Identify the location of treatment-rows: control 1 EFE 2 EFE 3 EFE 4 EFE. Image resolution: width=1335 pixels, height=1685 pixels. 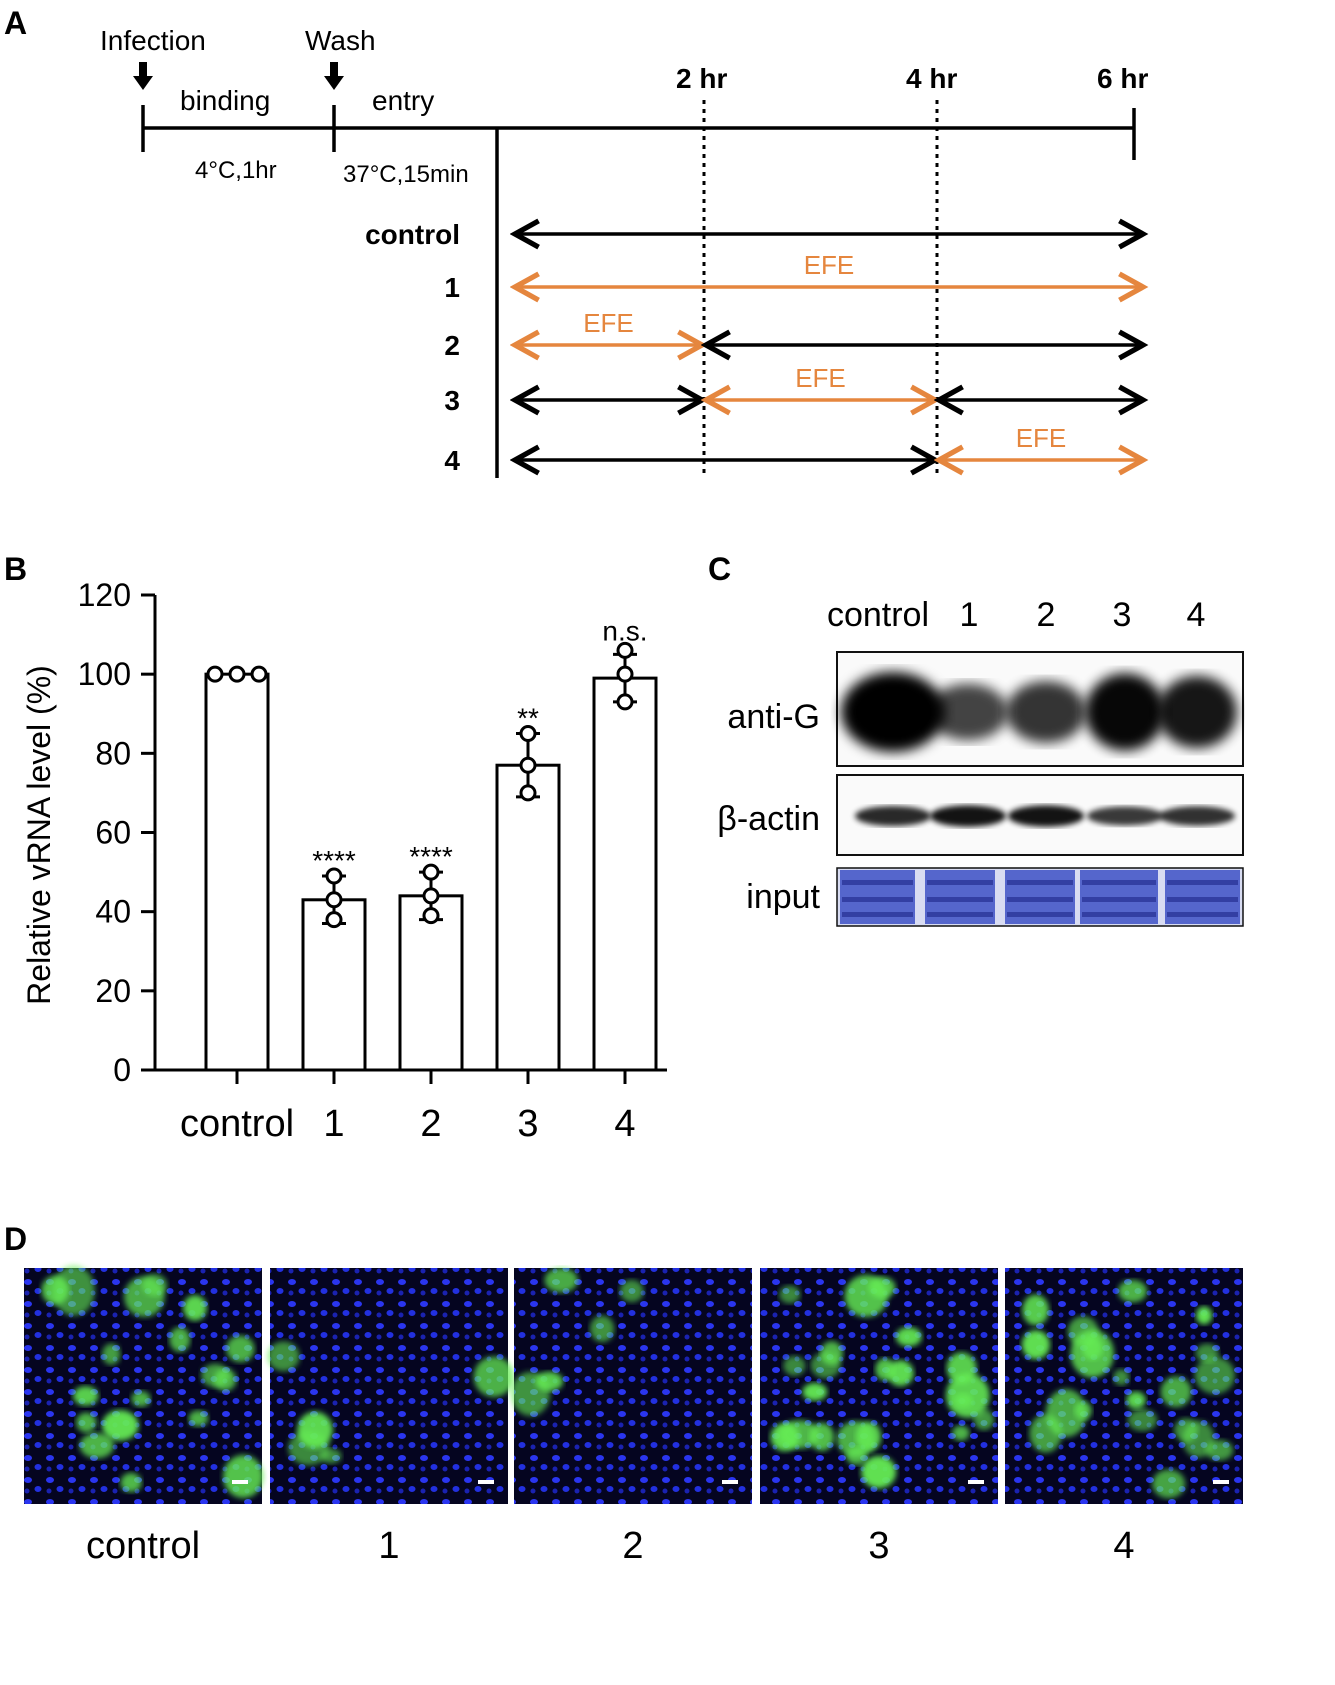
(754, 347).